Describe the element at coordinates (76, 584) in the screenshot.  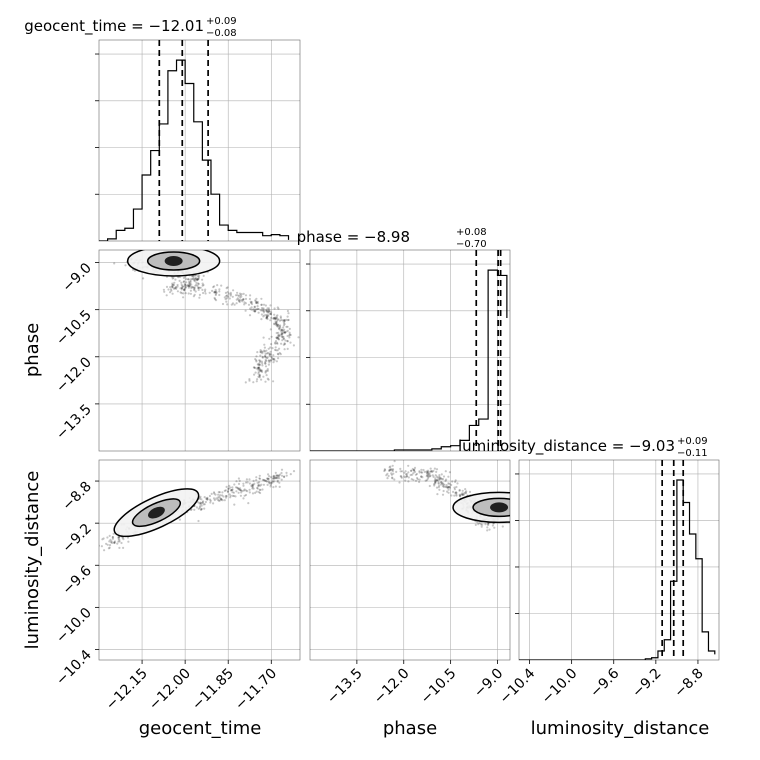
I see `y-tick-labels: −10.4−10.0 −9.6 −9.2 −8.8` at that location.